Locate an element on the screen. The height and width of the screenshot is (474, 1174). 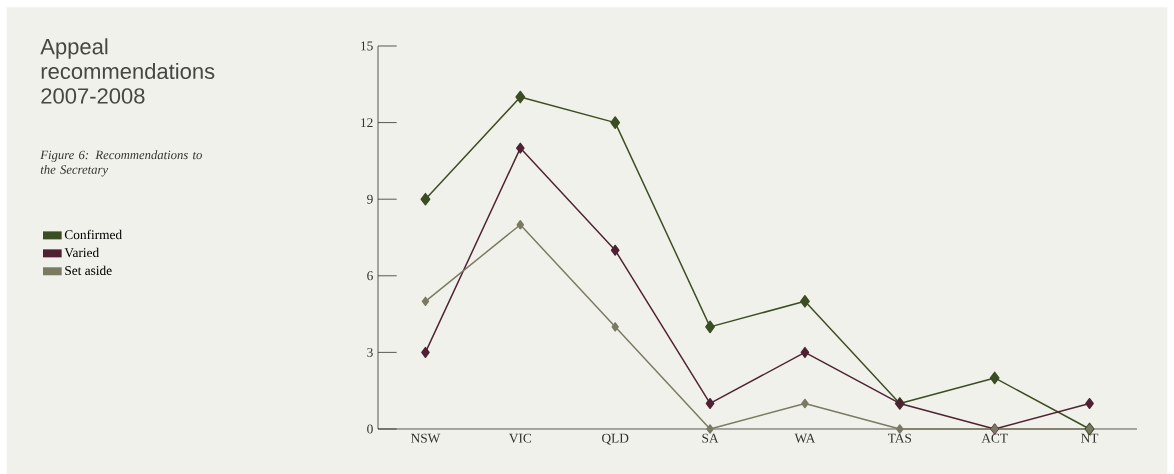
x-tick-label: WA is located at coordinates (805, 438).